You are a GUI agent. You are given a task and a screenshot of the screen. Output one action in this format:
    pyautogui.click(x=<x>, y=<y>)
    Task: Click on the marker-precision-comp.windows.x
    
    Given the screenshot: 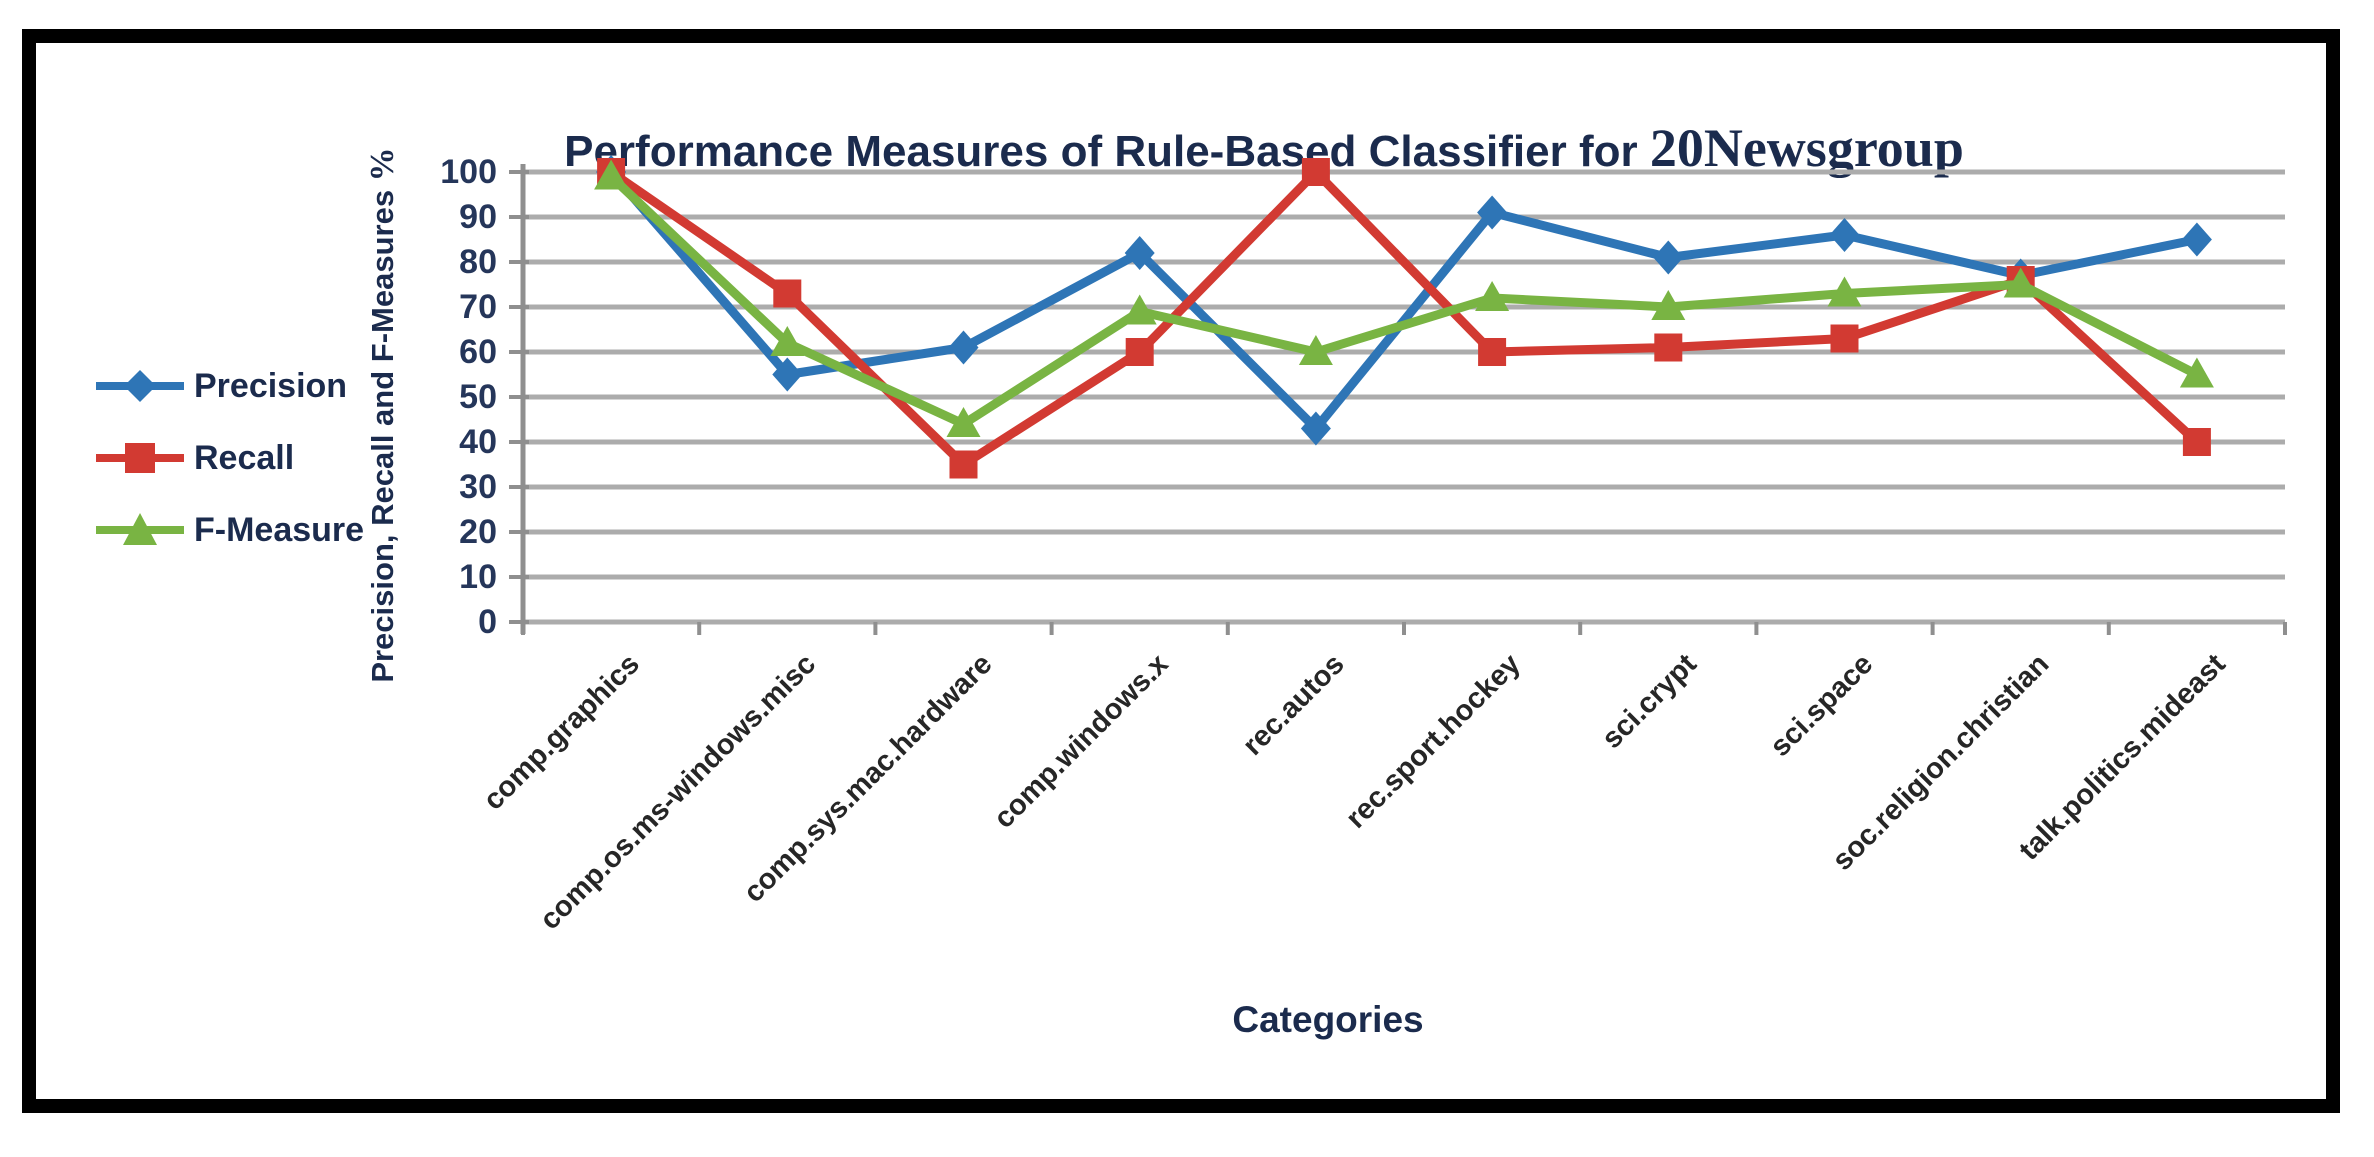 What is the action you would take?
    pyautogui.click(x=1139, y=253)
    